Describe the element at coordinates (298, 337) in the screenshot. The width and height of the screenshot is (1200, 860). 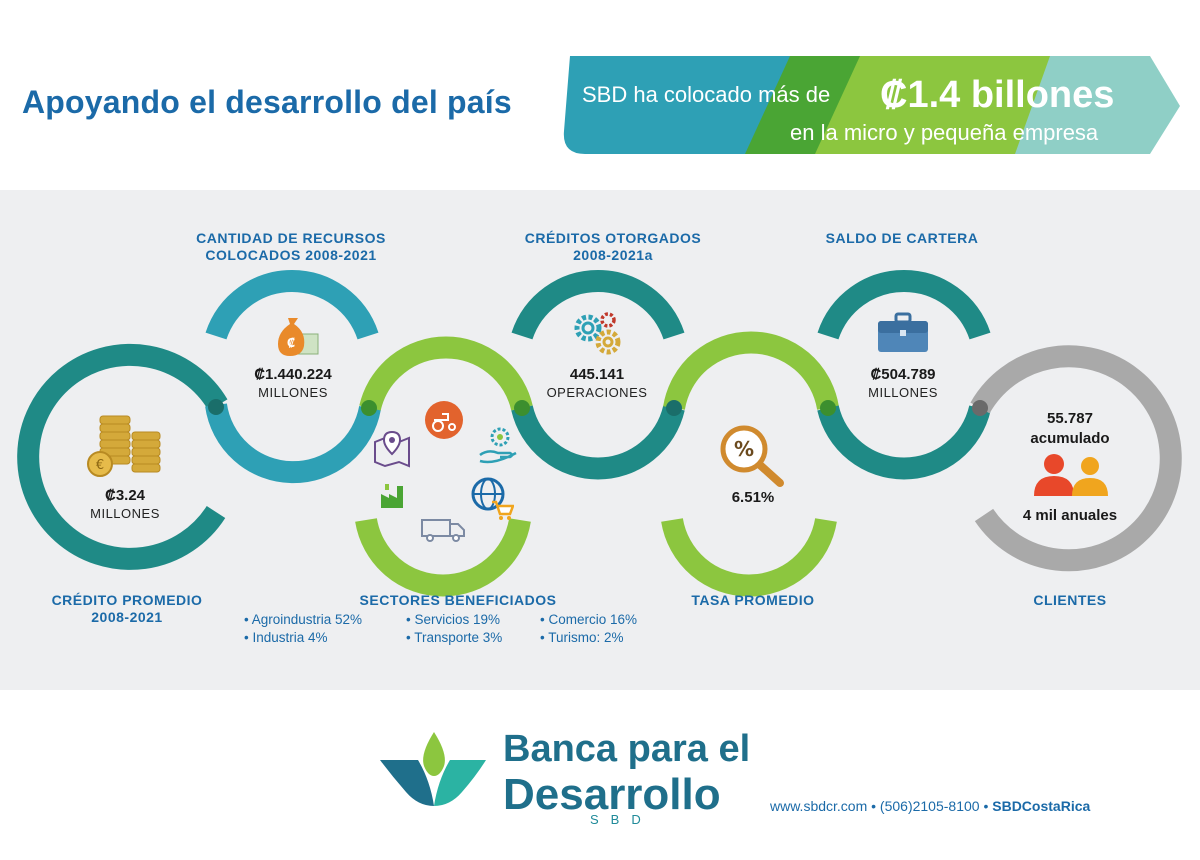
I see `money-bag-icon: ₡` at that location.